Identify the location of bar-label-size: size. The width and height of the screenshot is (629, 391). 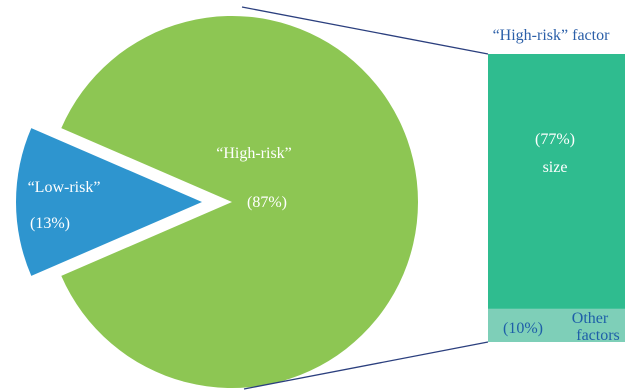
(555, 167).